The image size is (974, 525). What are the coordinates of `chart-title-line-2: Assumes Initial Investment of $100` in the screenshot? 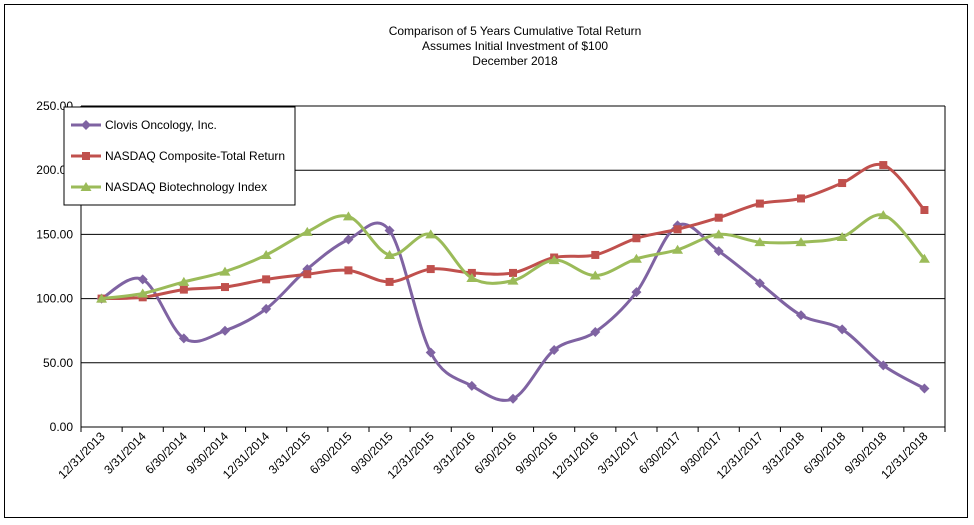 It's located at (515, 46).